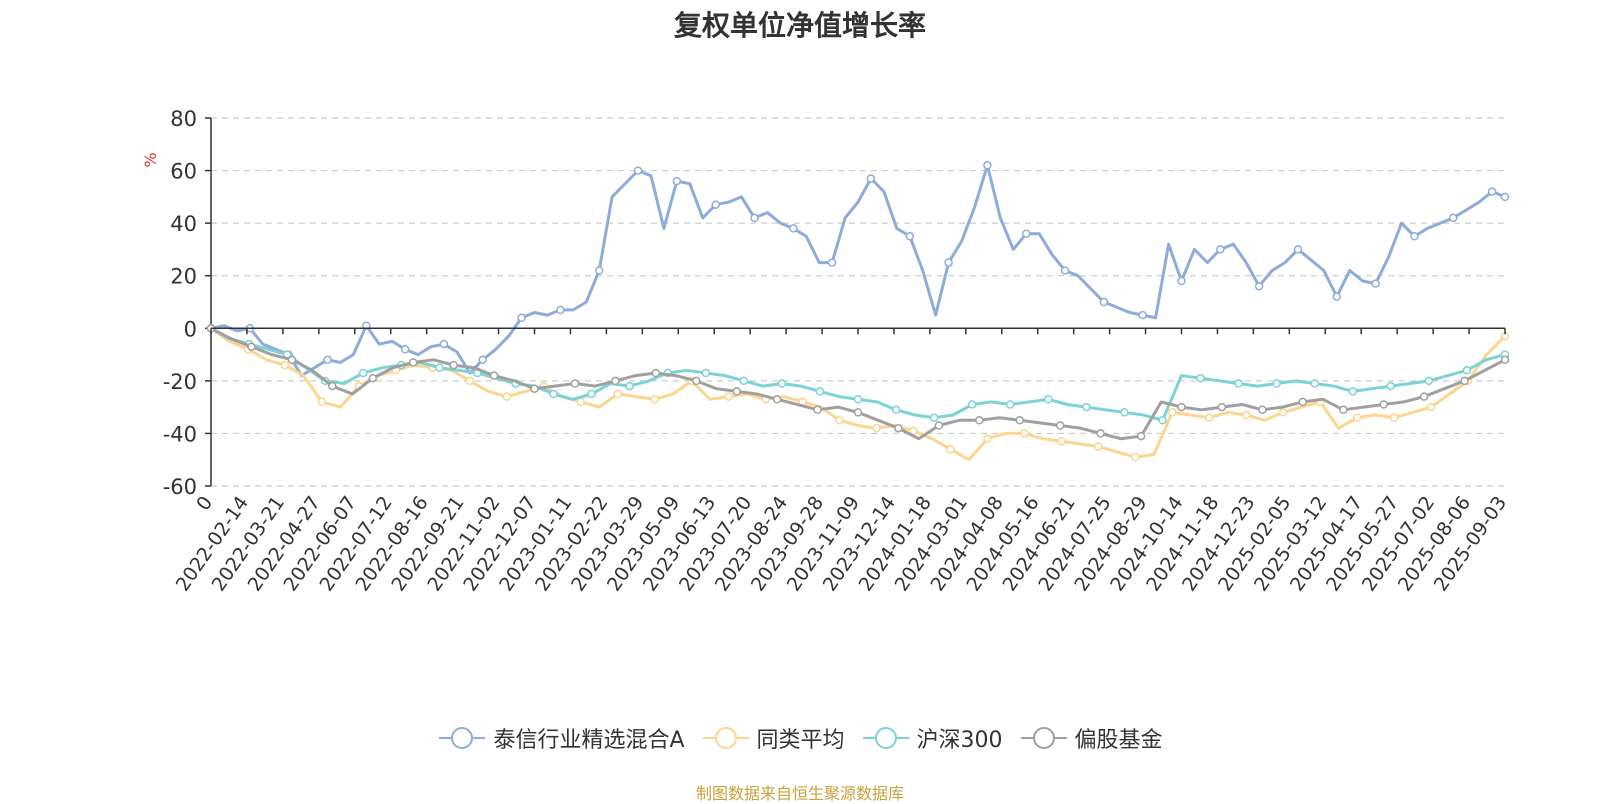  Describe the element at coordinates (799, 793) in the screenshot. I see `source-note: 制图数据来自恒生聚源数据库` at that location.